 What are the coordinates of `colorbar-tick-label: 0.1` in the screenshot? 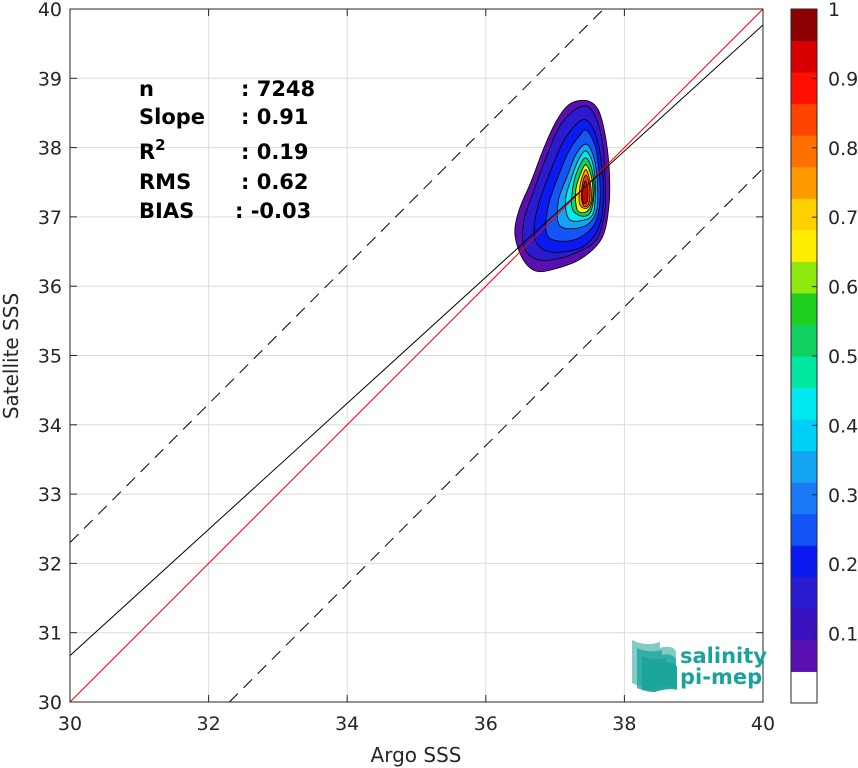 It's located at (843, 635).